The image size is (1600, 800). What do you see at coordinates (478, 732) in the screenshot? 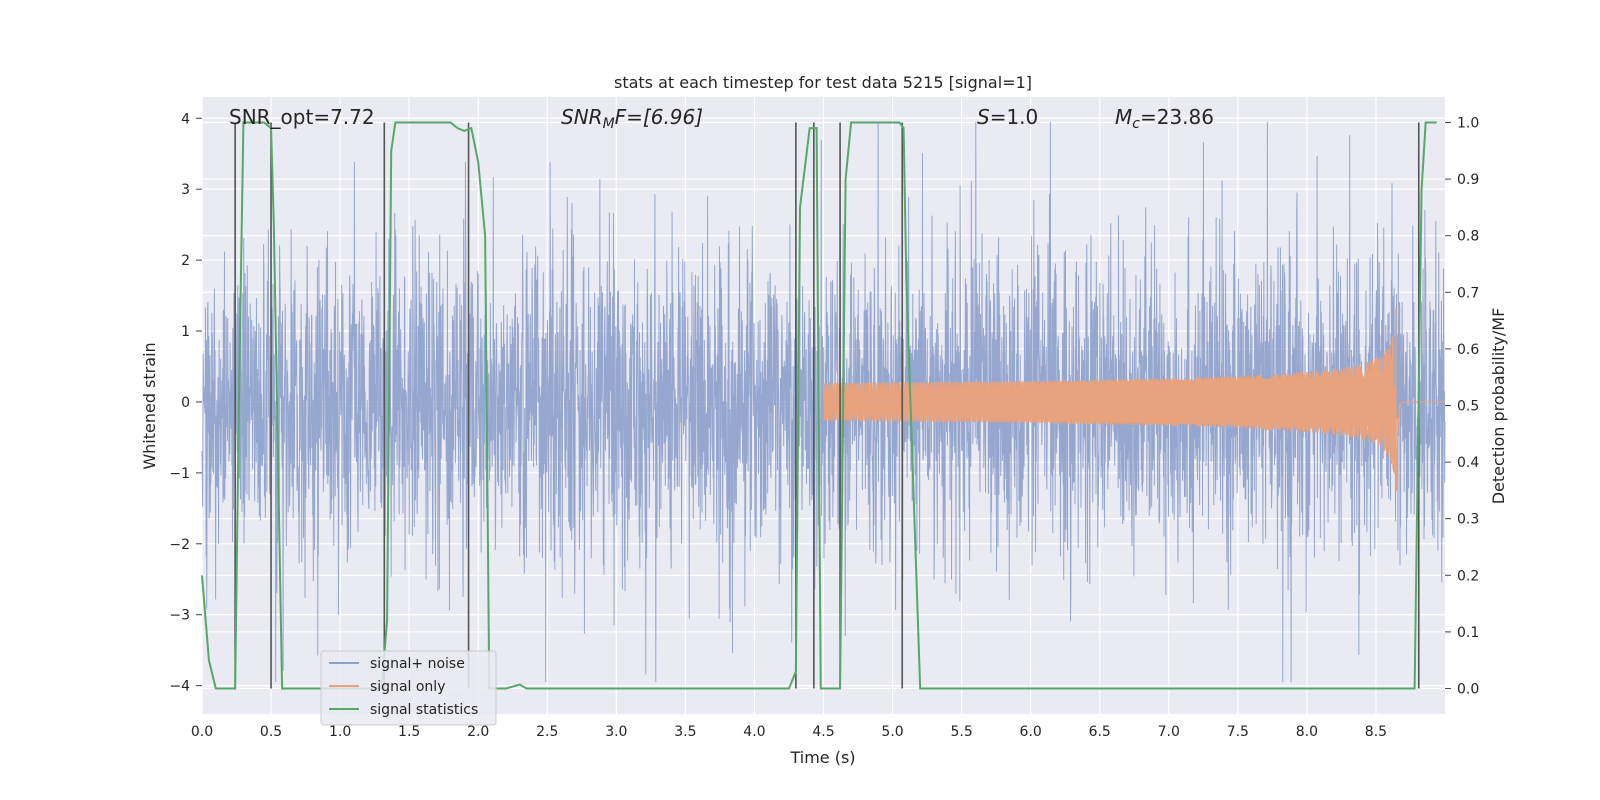
I see `x-tick-label: 2.0` at bounding box center [478, 732].